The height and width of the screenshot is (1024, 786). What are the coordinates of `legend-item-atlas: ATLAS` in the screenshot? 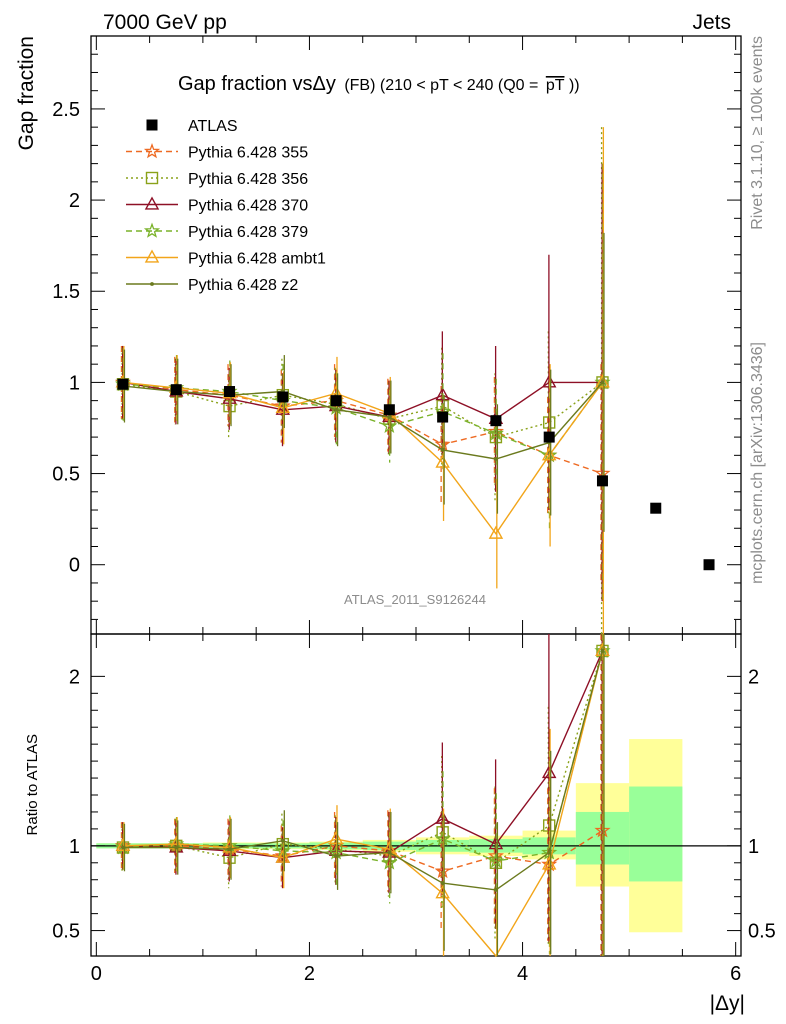 It's located at (192, 126).